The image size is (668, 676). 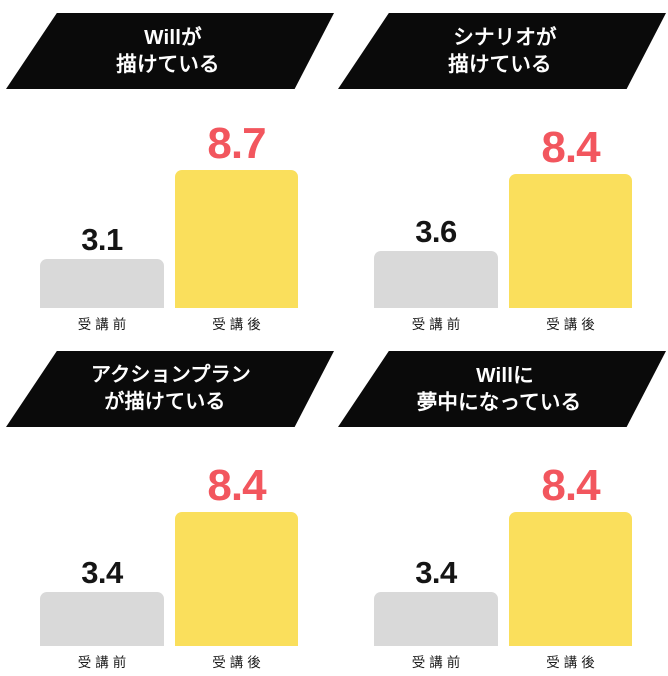 I want to click on panel-title-banner: シナリオが 描けている, so click(x=502, y=51).